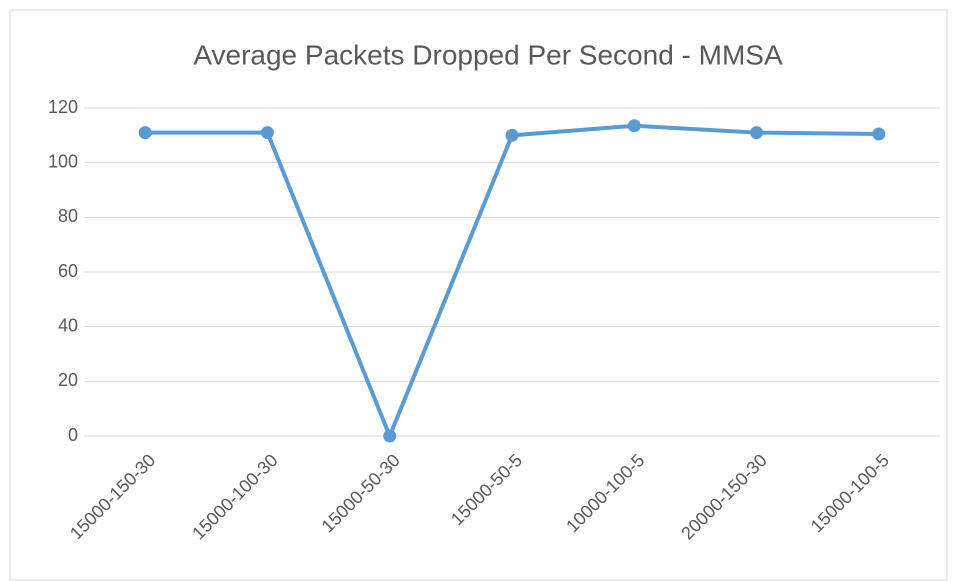 This screenshot has height=581, width=958. Describe the element at coordinates (68, 271) in the screenshot. I see `y-tick-label: 60` at that location.